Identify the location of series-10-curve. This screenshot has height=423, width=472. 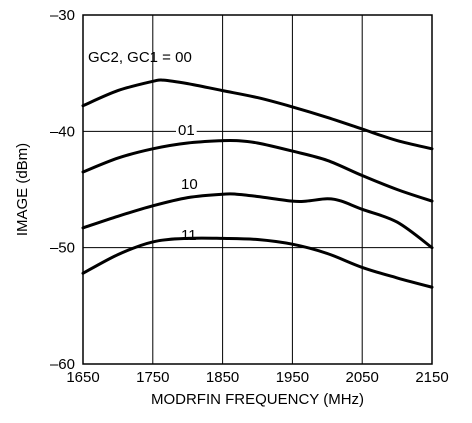
(257, 221).